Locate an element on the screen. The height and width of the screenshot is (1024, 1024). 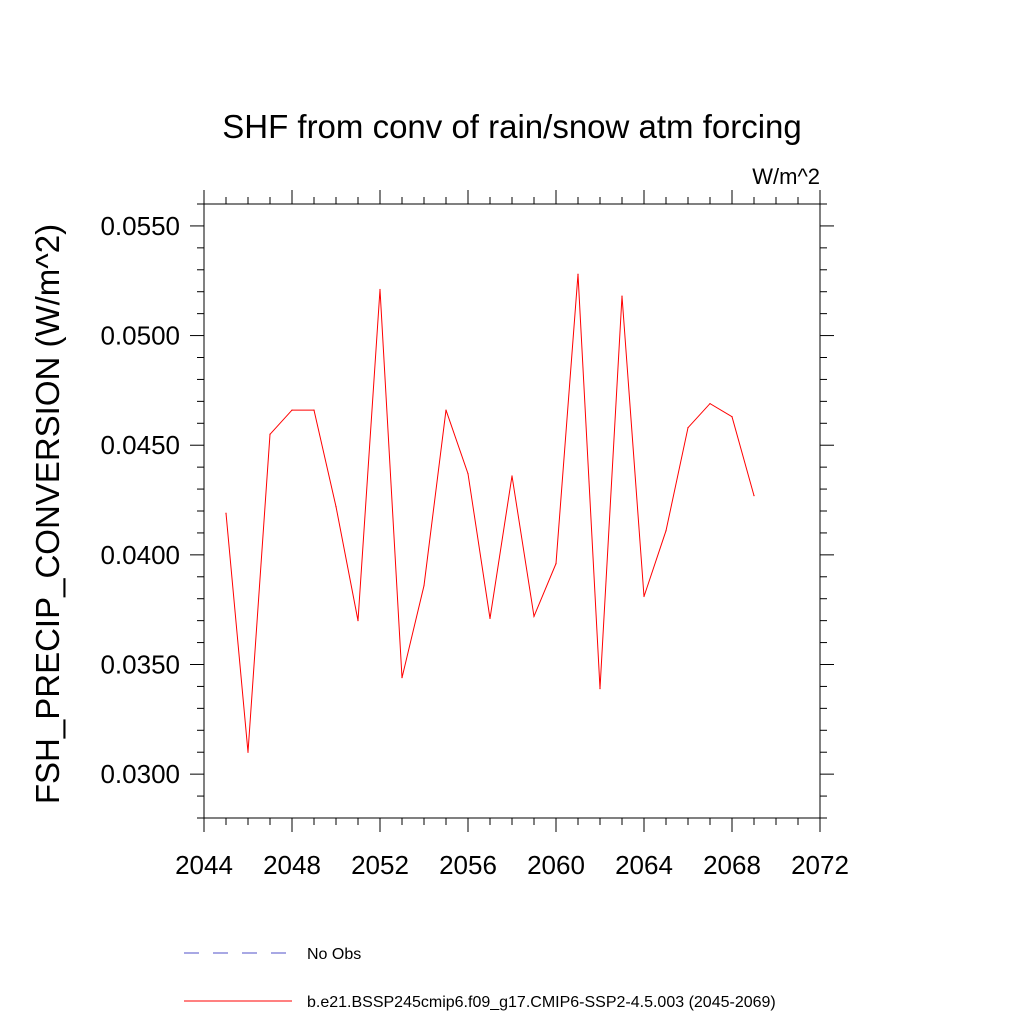
y-tick-label: 0.0300 is located at coordinates (140, 774).